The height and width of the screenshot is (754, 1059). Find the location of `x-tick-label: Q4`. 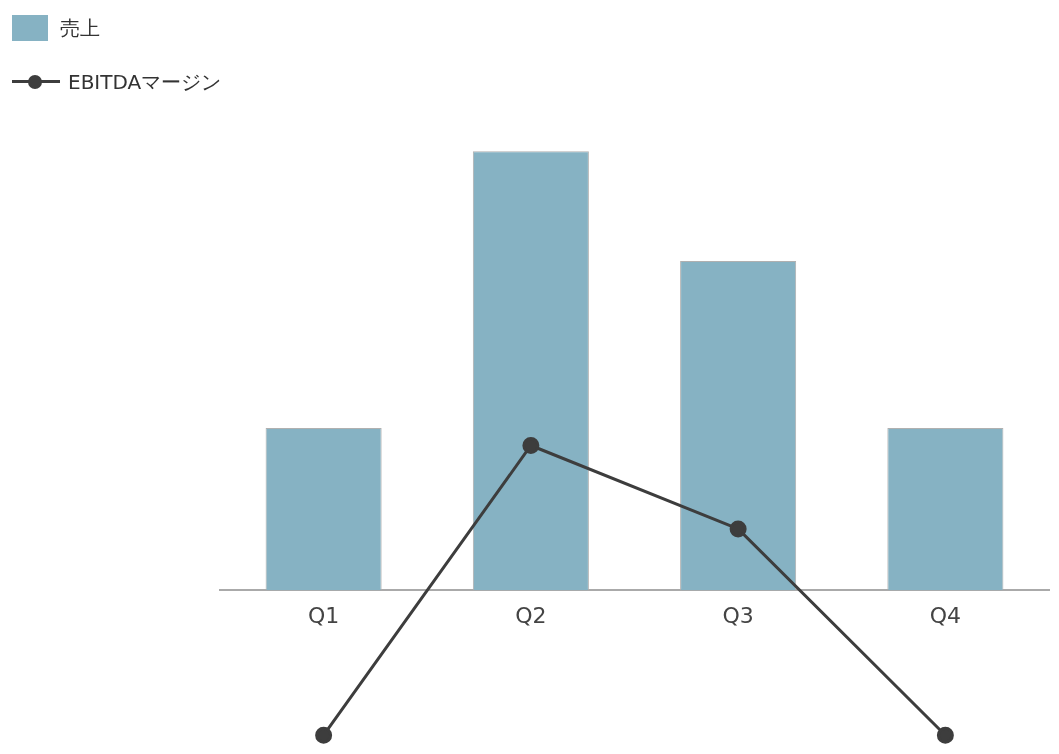

x-tick-label: Q4 is located at coordinates (945, 616).